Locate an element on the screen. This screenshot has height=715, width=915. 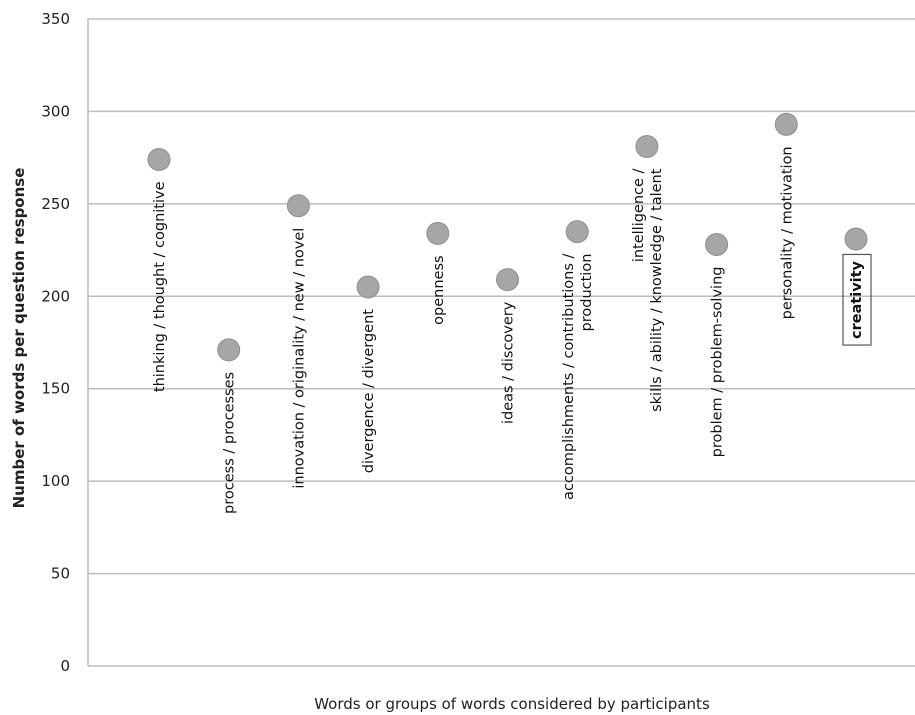
category-label-line: creativity is located at coordinates (857, 299).